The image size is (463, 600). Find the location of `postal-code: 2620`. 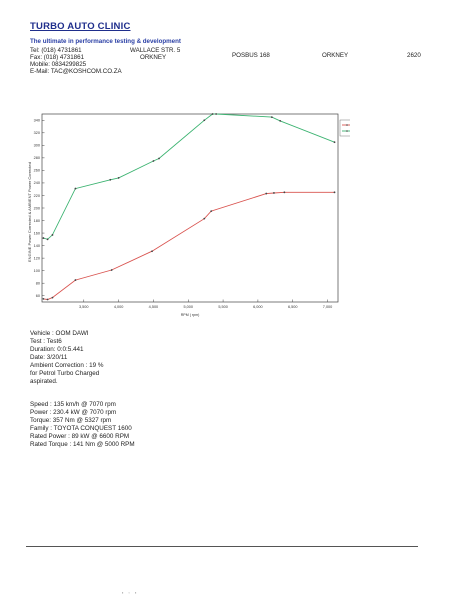

postal-code: 2620 is located at coordinates (414, 55).